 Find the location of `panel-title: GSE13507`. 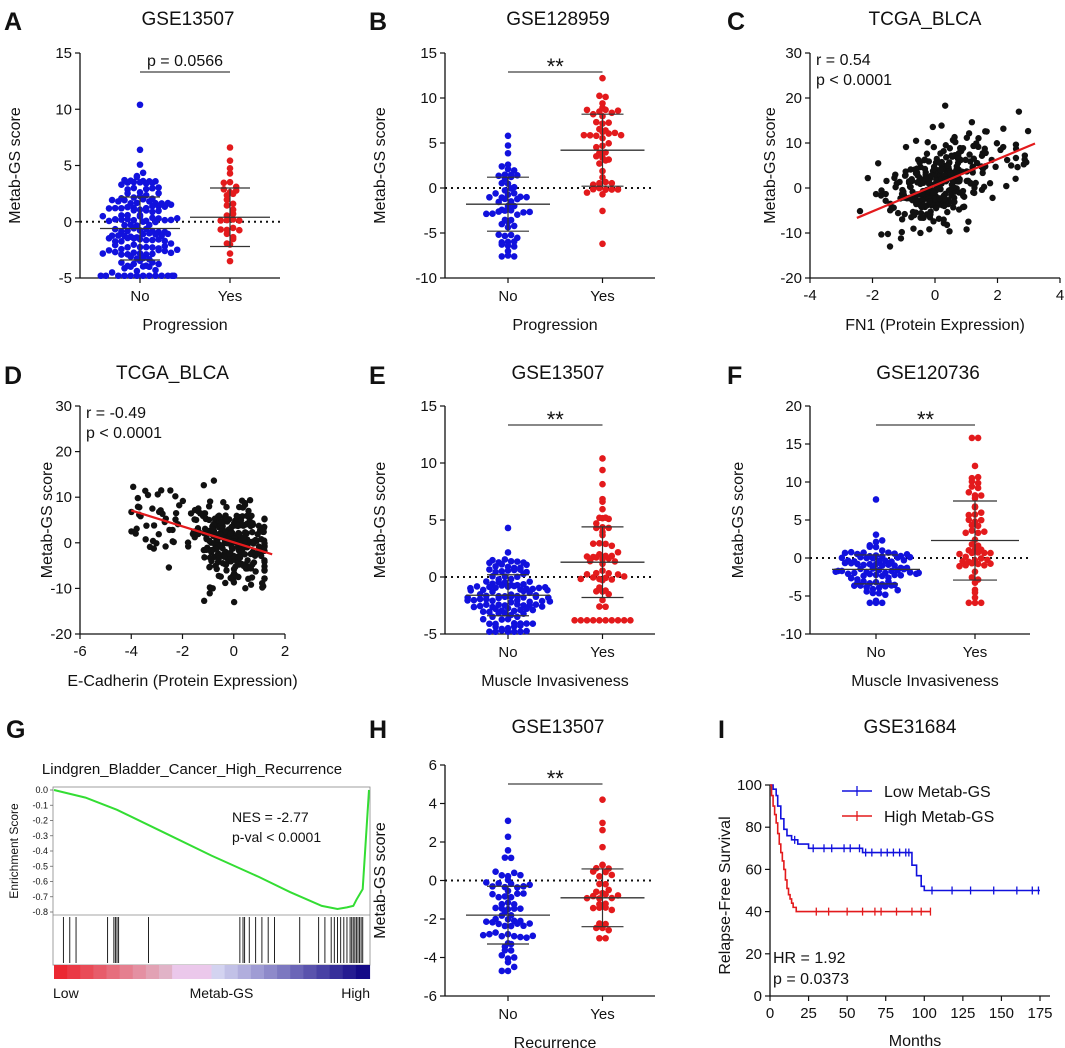

panel-title: GSE13507 is located at coordinates (188, 19).